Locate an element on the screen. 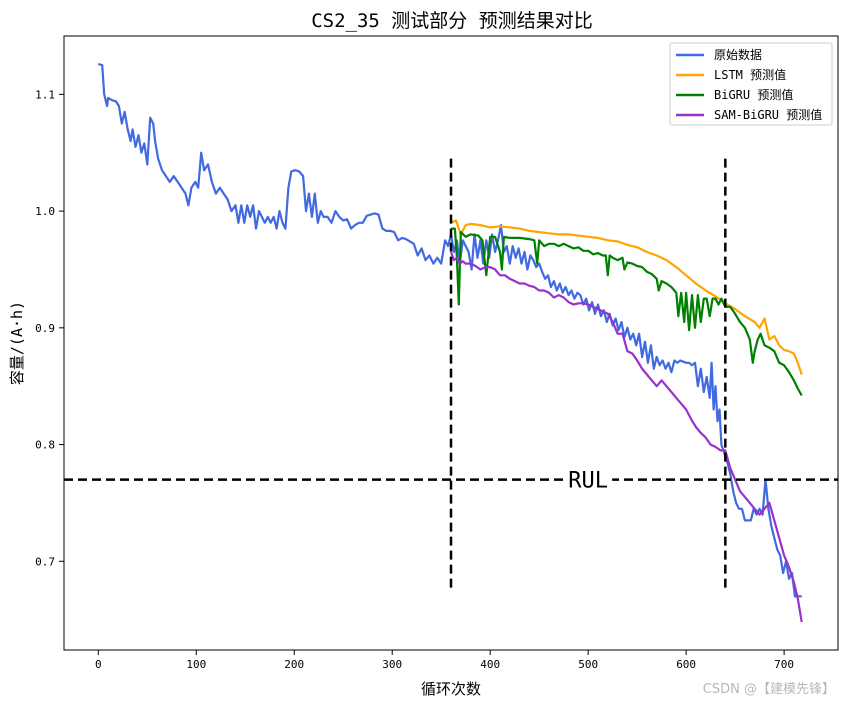 The image size is (847, 705). rul-label-background is located at coordinates (588, 479).